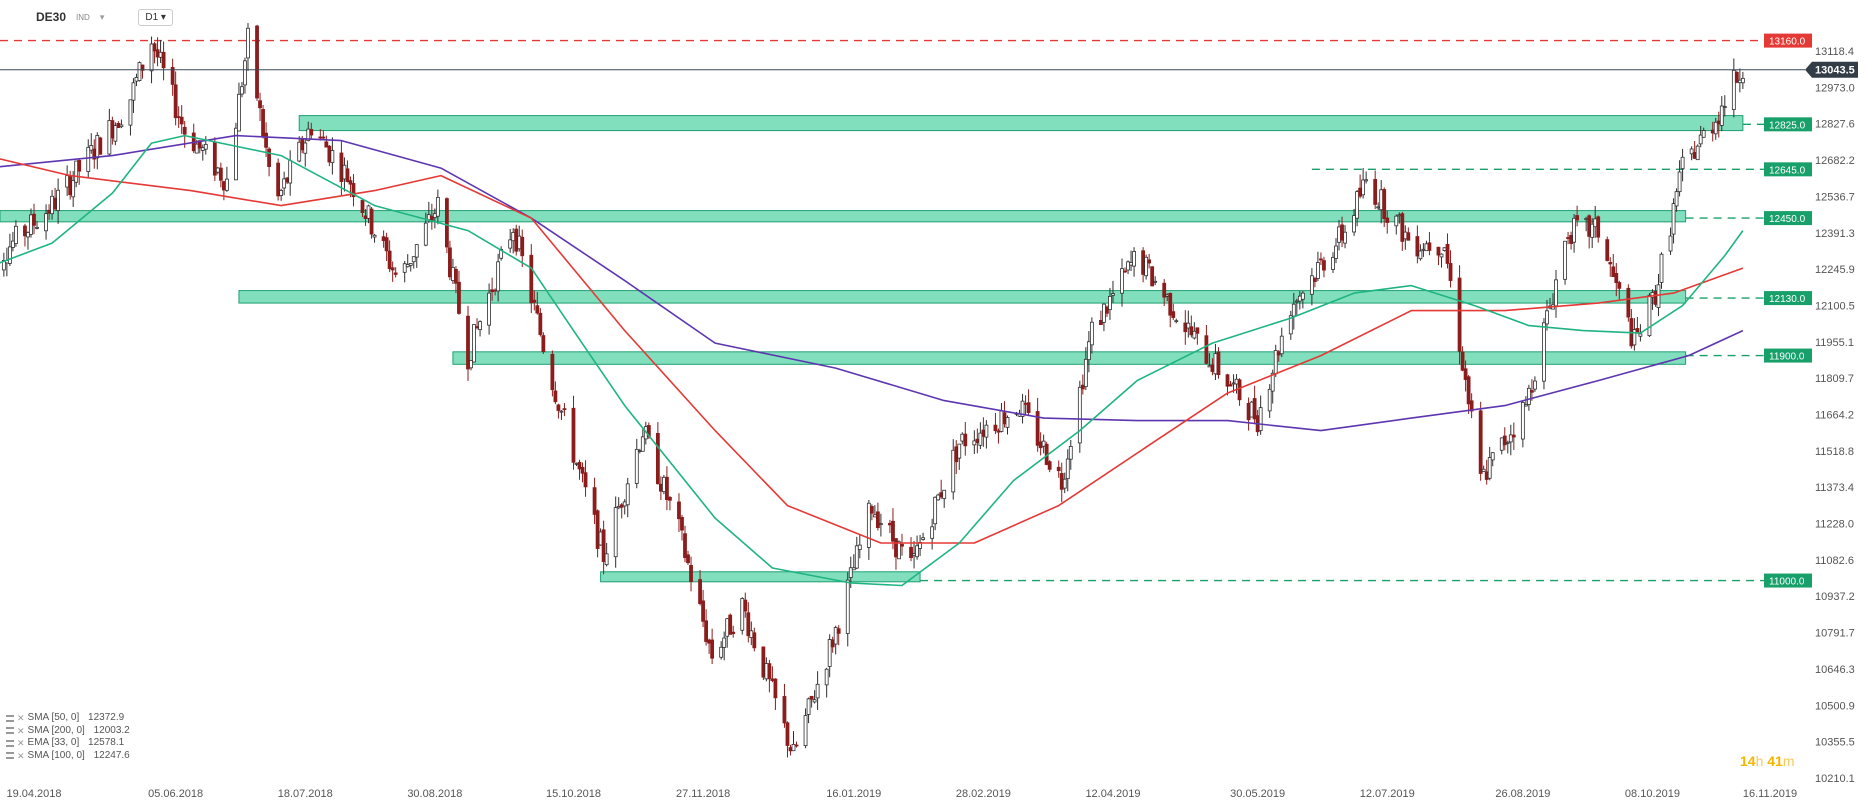 The image size is (1866, 805). Describe the element at coordinates (68, 743) in the screenshot. I see `indicator-row: ✕ EMA [33, 0] 12578.1` at that location.